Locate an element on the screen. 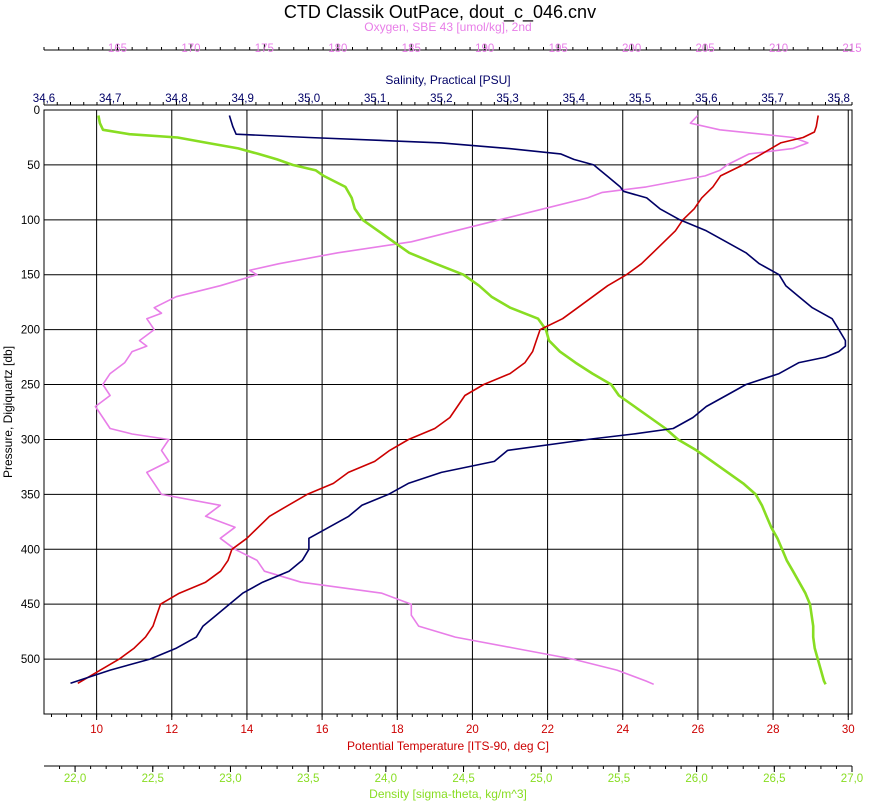 The height and width of the screenshot is (802, 880). y-tick-label: 50 is located at coordinates (33, 166).